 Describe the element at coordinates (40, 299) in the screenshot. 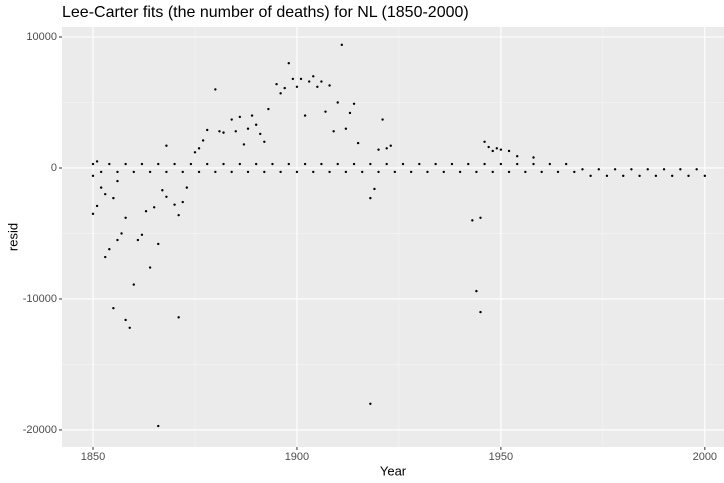

I see `y-tick-label: -10000` at that location.